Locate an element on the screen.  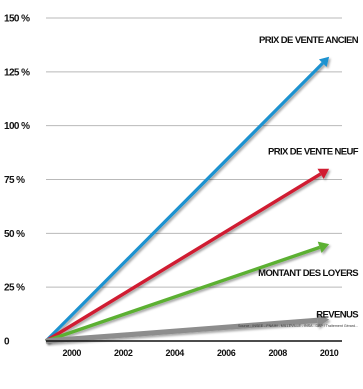
x-tick-label: 2000 is located at coordinates (72, 353).